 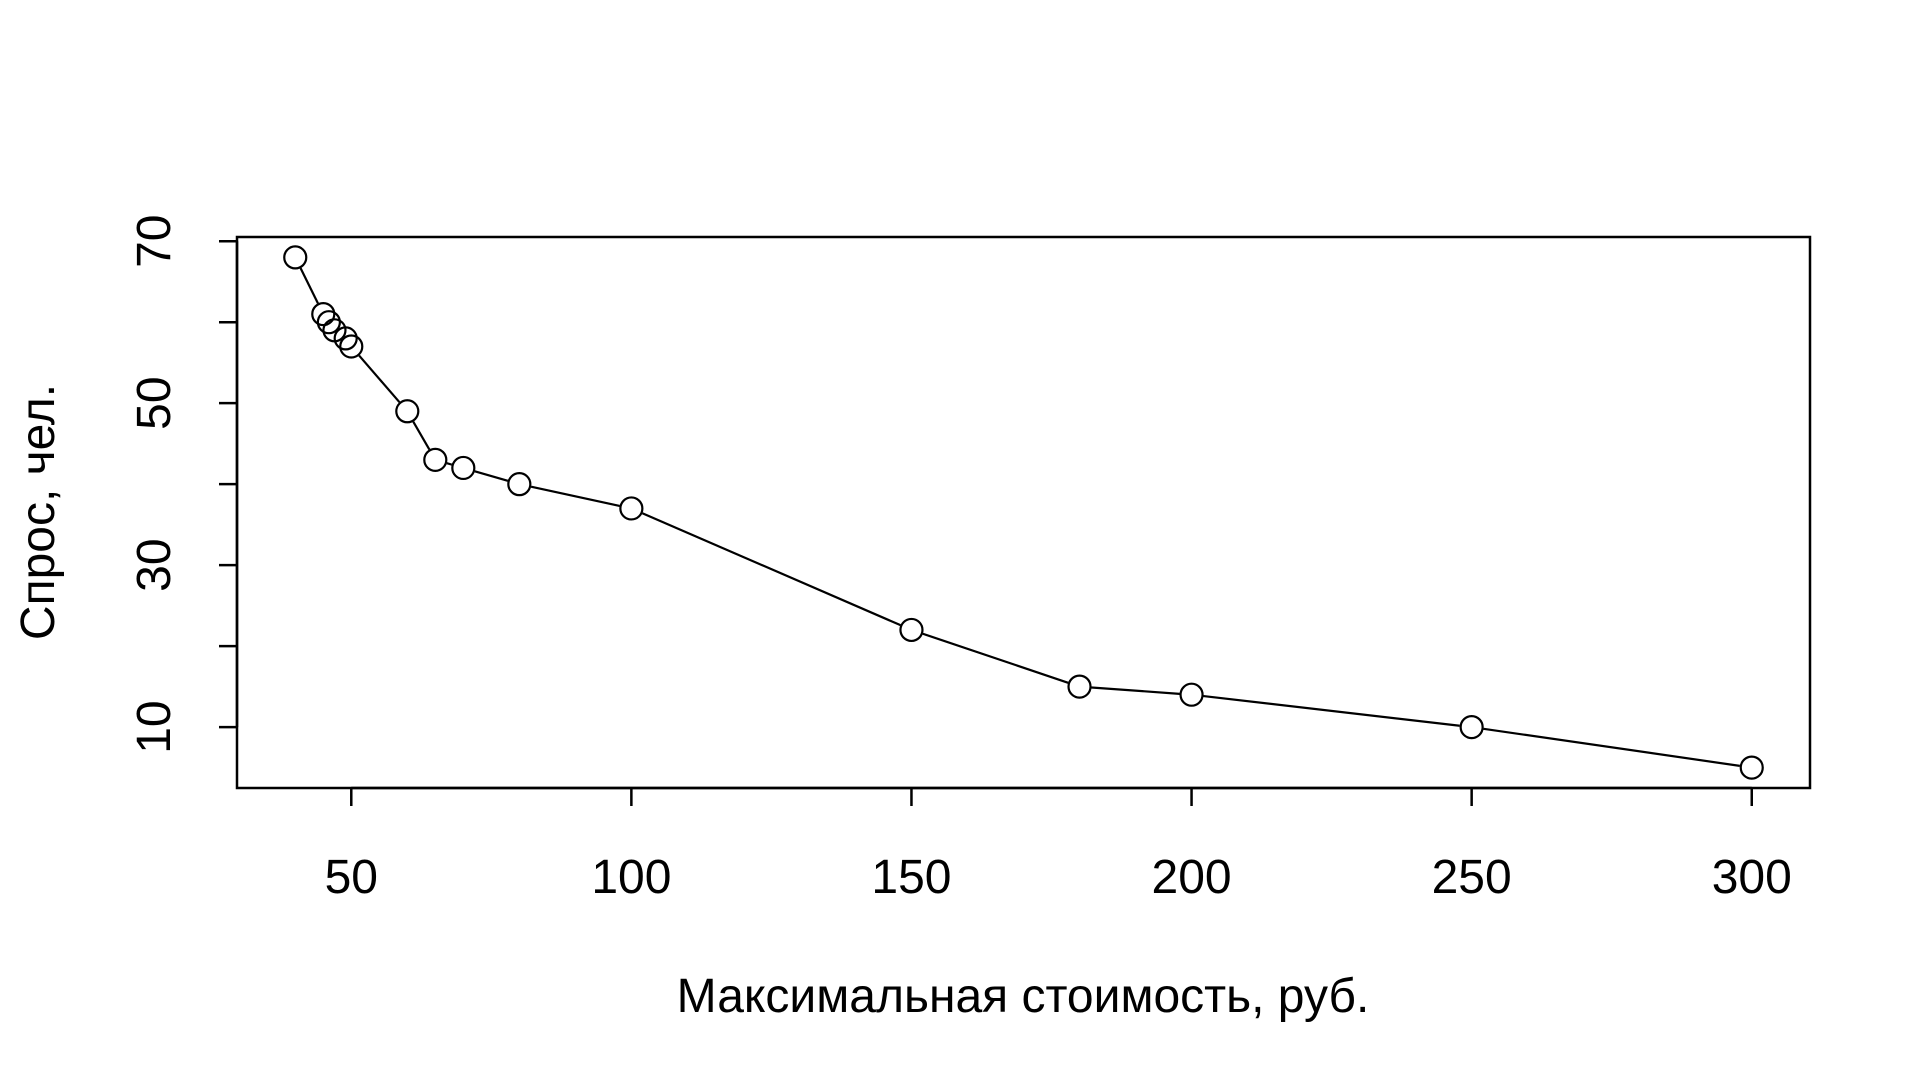 I want to click on x-tick-label: 150, so click(x=911, y=877).